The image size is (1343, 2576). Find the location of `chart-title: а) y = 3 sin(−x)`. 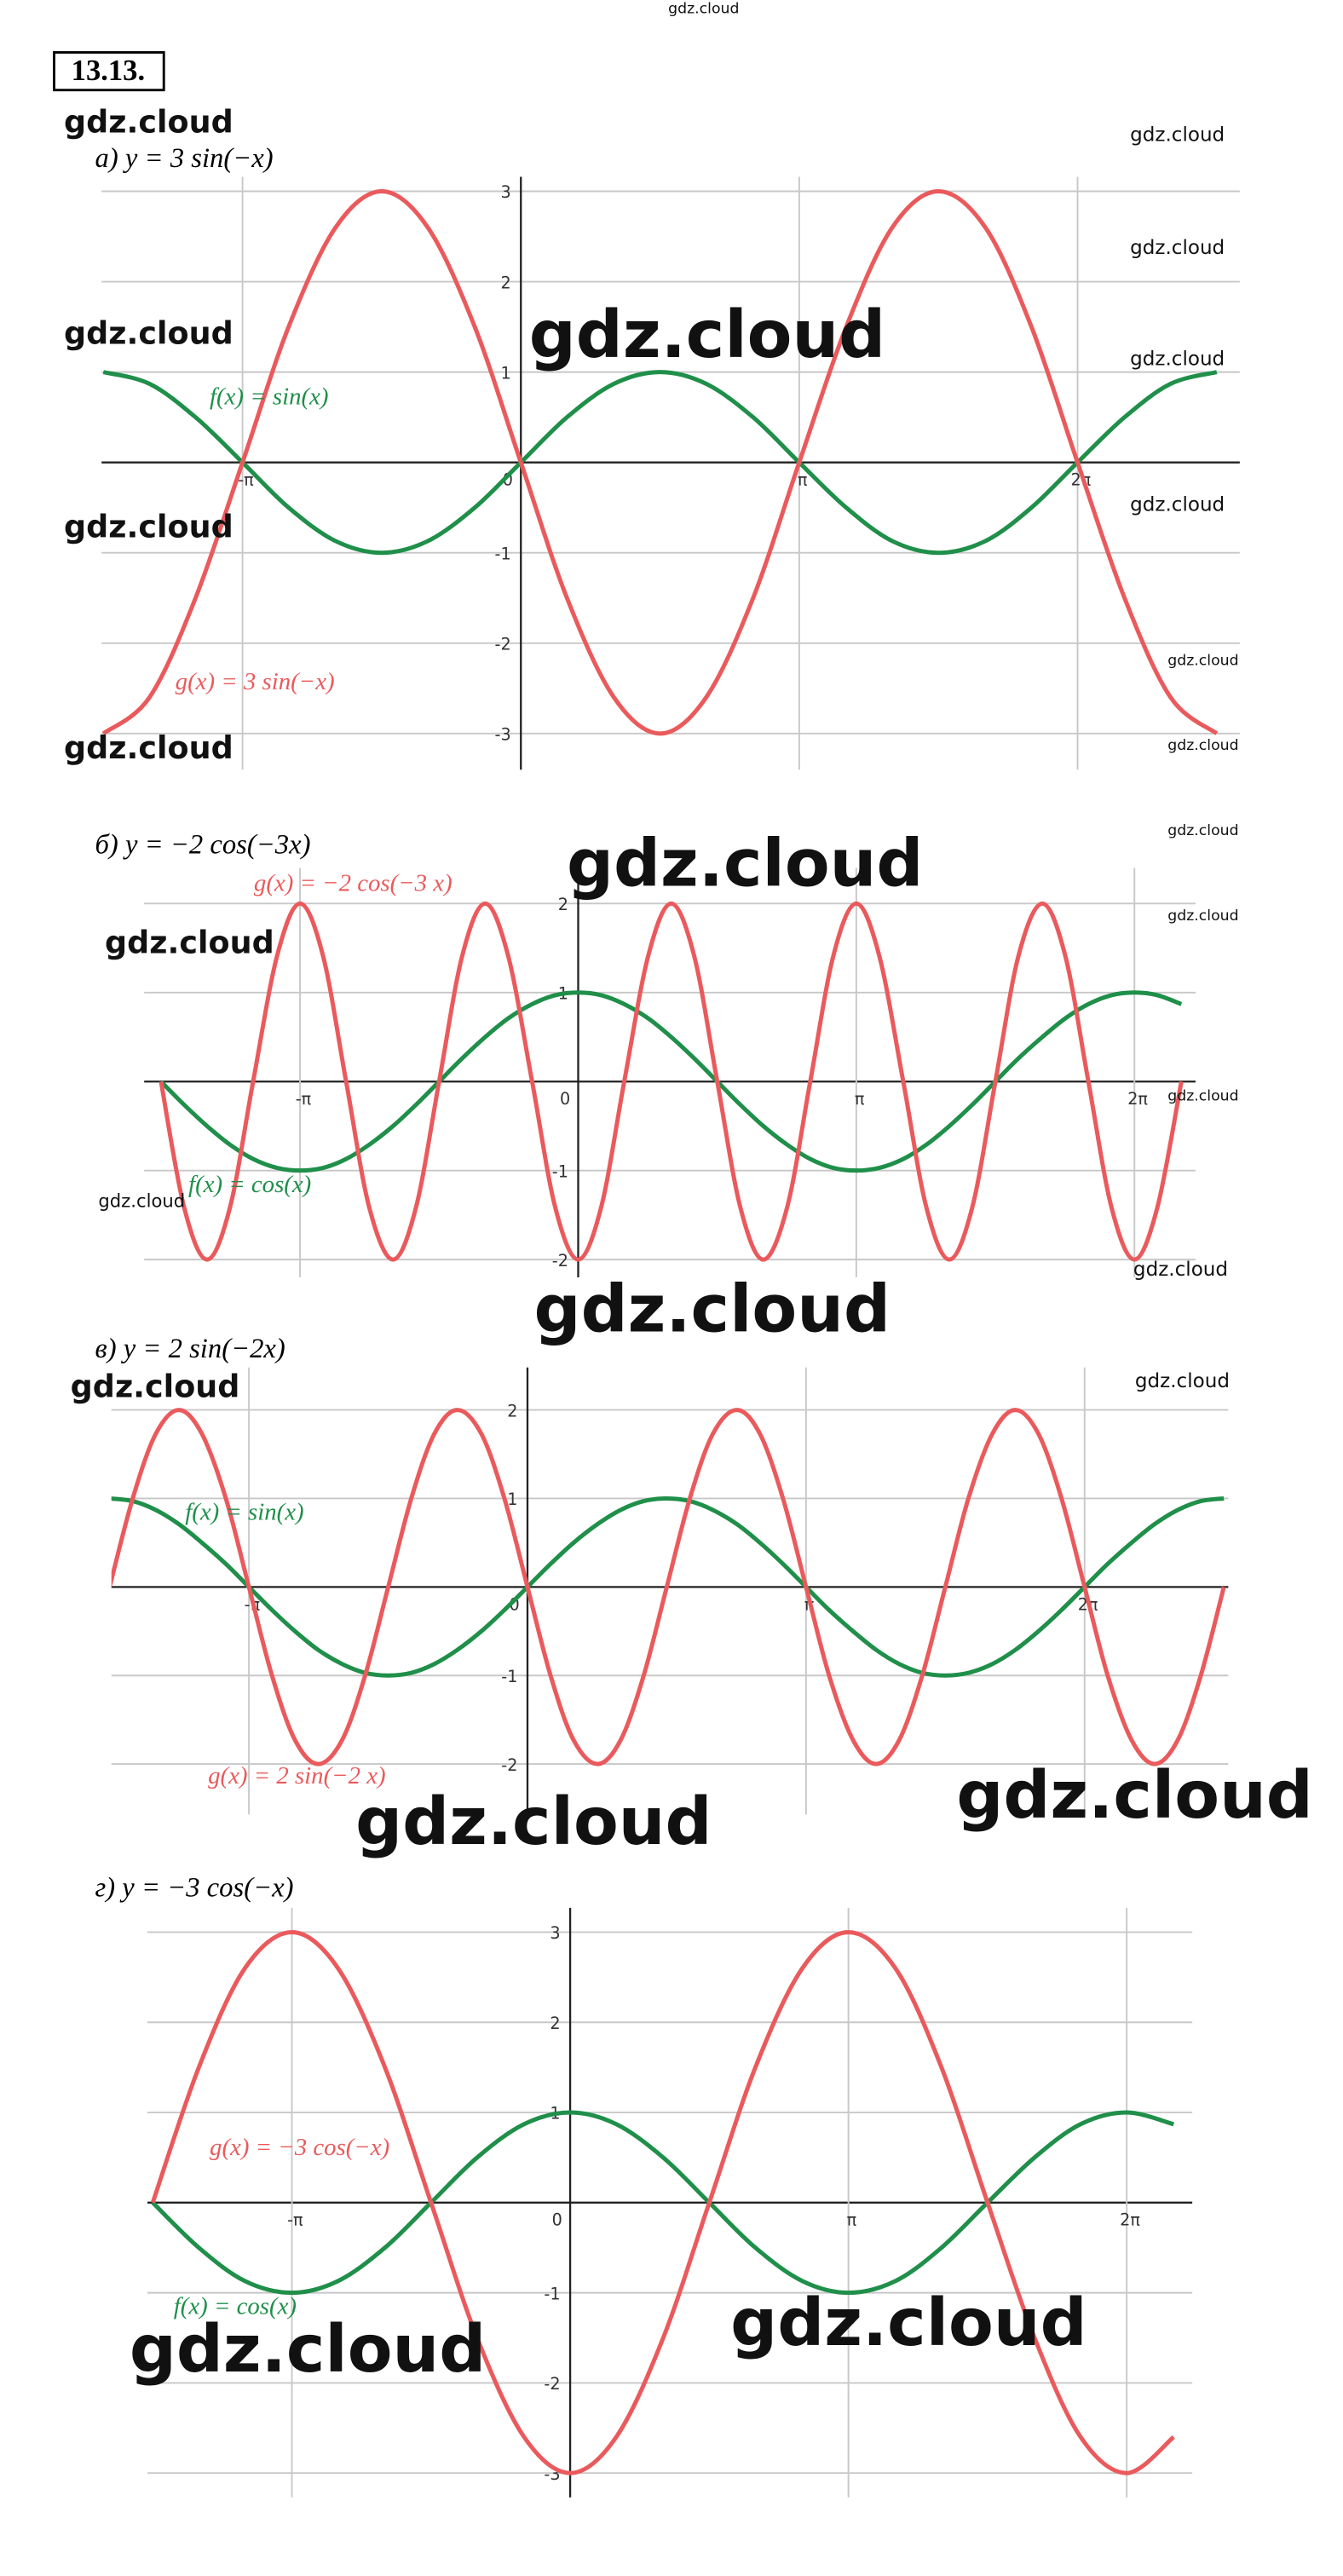

chart-title: а) y = 3 sin(−x) is located at coordinates (184, 158).